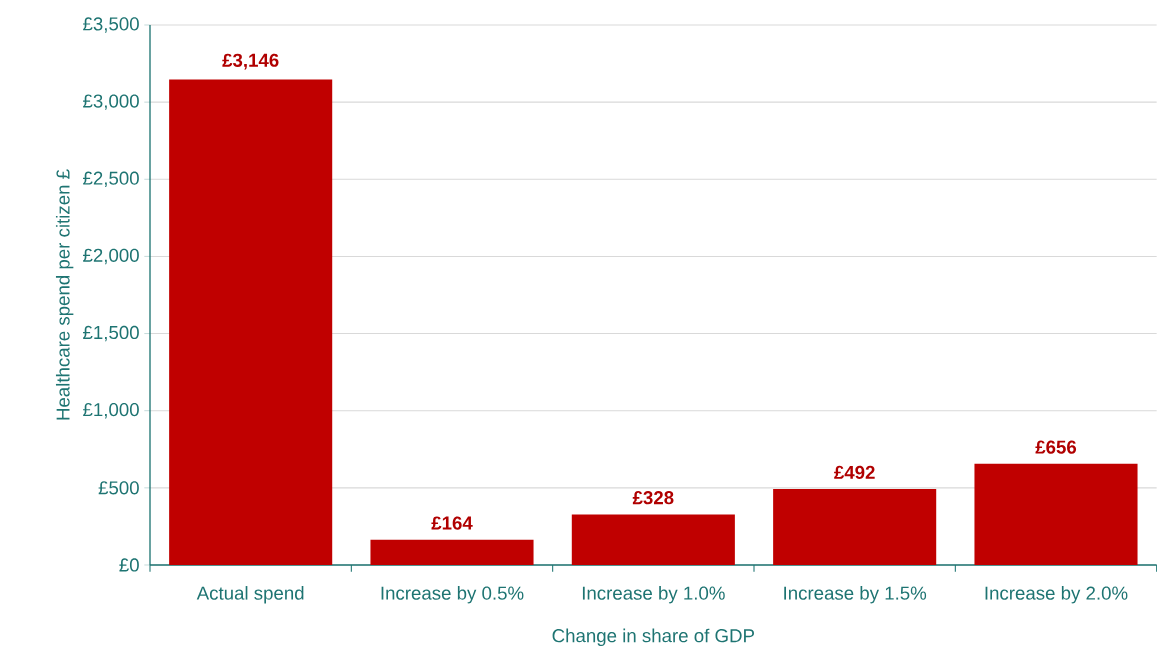 This screenshot has width=1157, height=659. I want to click on data-label: £492, so click(854, 472).